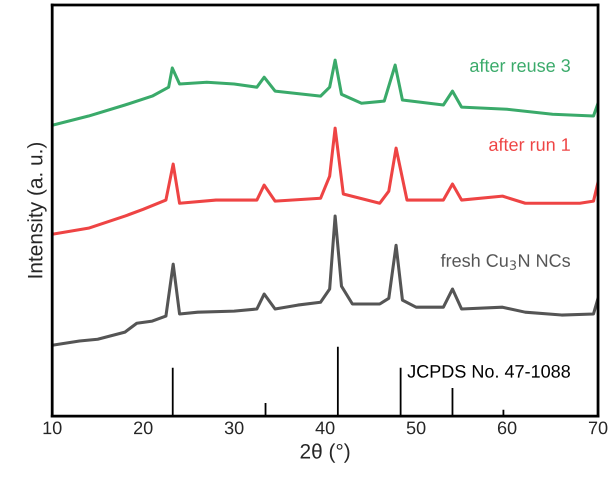  I want to click on x-tick-label: 70, so click(598, 427).